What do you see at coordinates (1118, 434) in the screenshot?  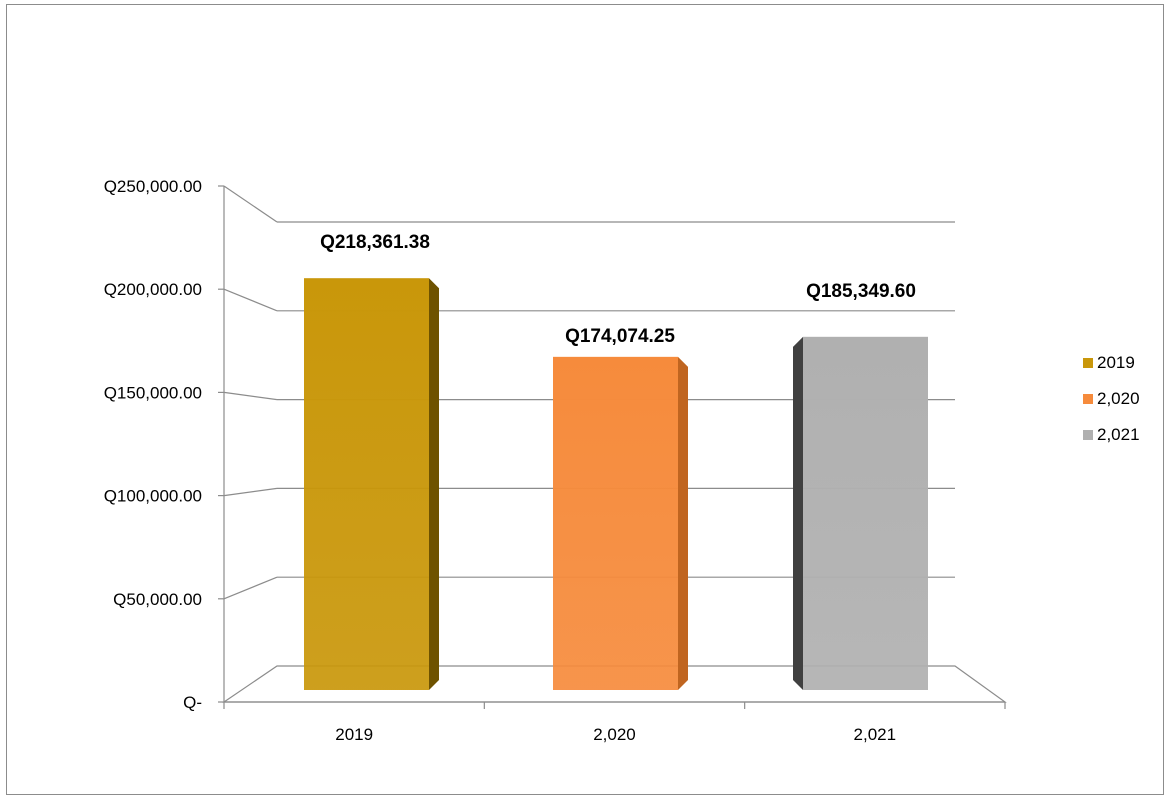 I see `legend-label: 2,021` at bounding box center [1118, 434].